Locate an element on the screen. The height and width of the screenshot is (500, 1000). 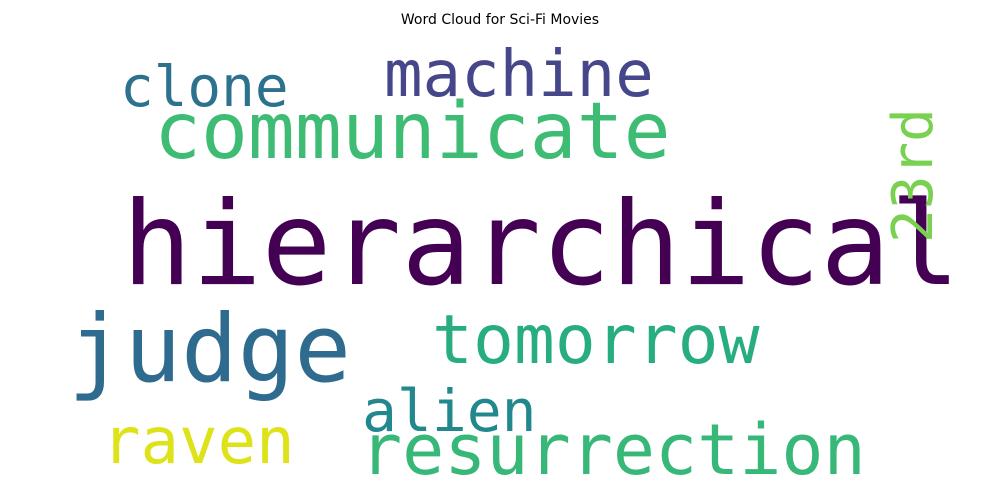
word-machine: machine is located at coordinates (519, 75).